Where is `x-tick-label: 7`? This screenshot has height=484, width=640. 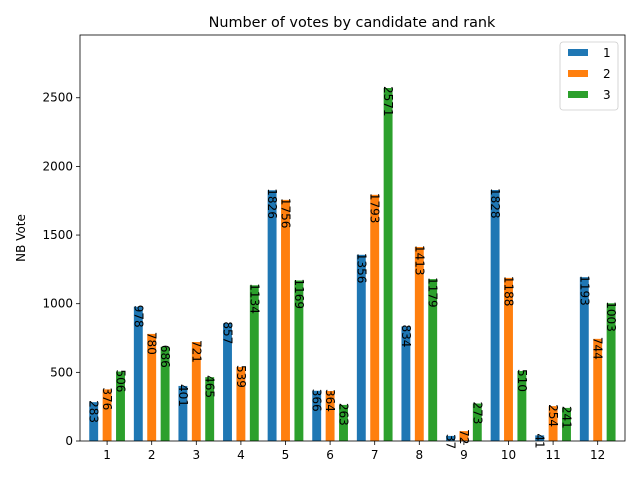
x-tick-label: 7 is located at coordinates (375, 455).